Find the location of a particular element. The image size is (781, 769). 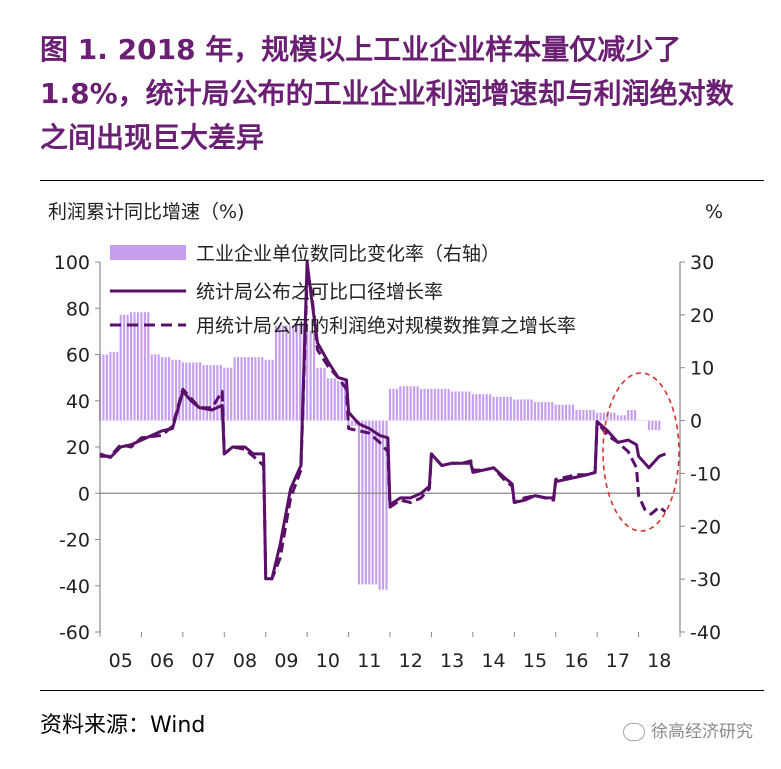

legend-label-dashed: 用统计局公布的利润绝对规模数推算之增长率 is located at coordinates (386, 326).